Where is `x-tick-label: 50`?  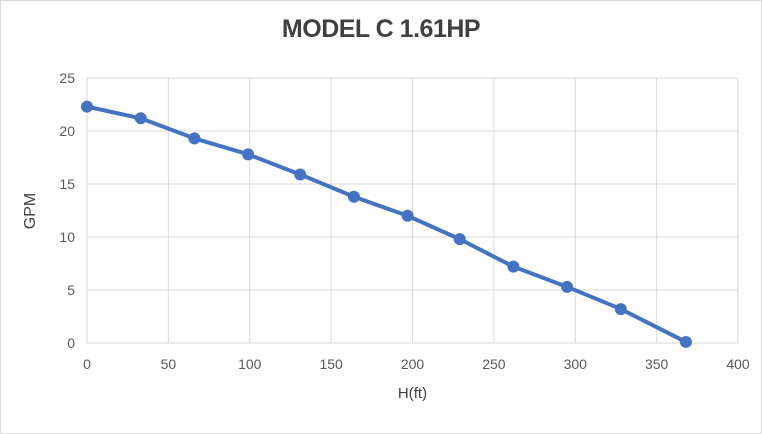
x-tick-label: 50 is located at coordinates (169, 364).